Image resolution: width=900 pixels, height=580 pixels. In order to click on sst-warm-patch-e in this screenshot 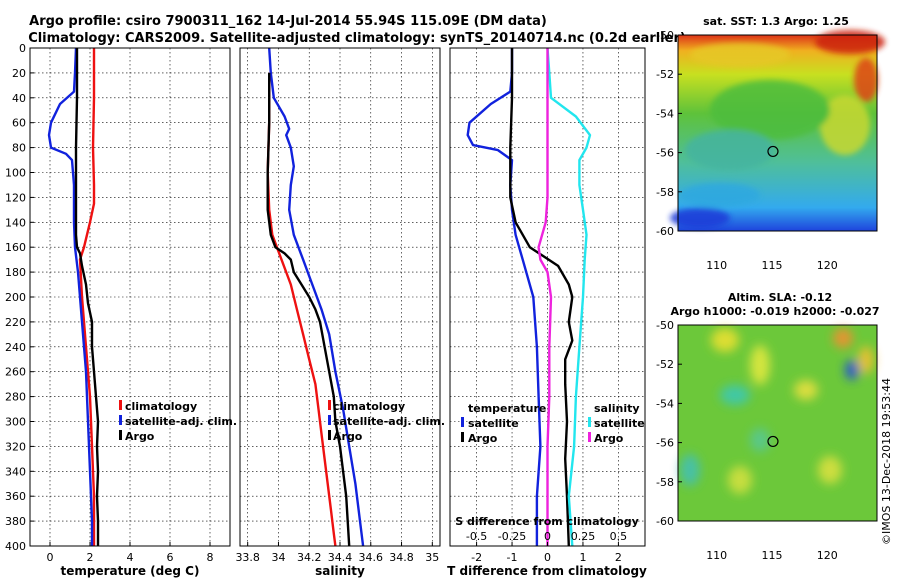, I will do `click(866, 80)`.